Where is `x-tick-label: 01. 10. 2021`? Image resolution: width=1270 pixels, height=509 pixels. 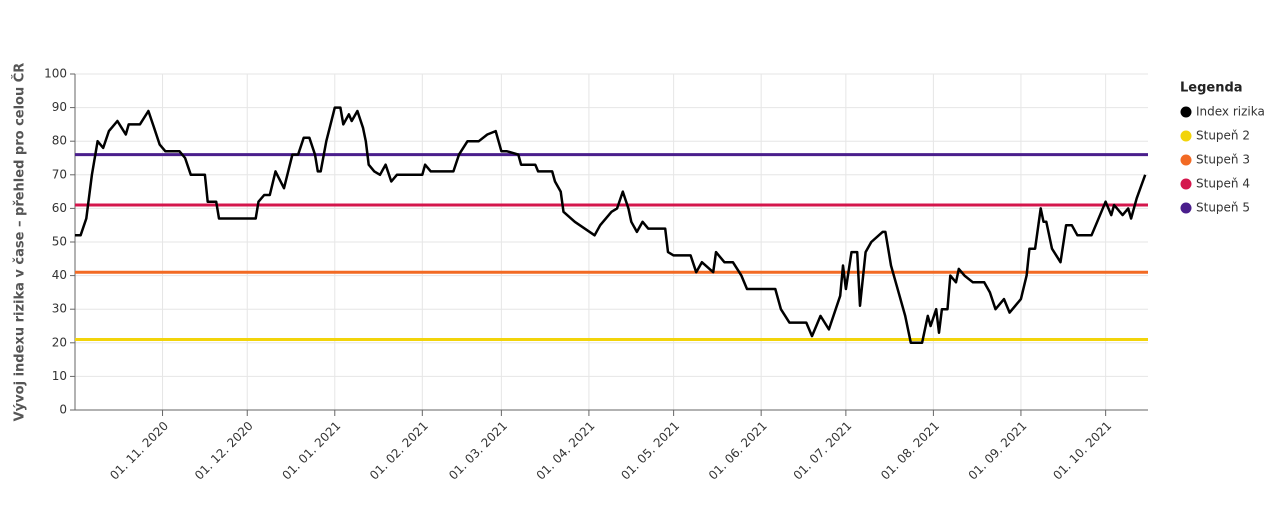
x-tick-label: 01. 10. 2021 is located at coordinates (1082, 451).